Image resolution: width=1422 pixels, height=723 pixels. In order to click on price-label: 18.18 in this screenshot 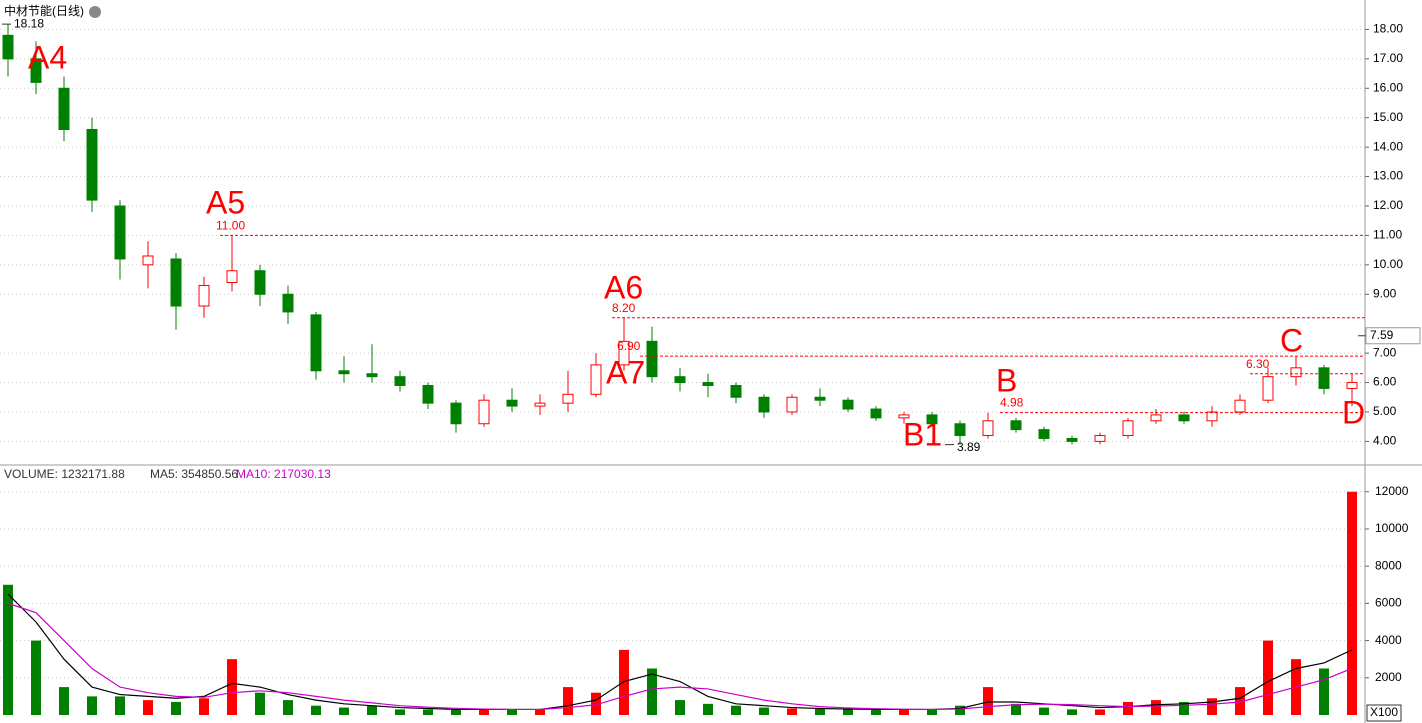, I will do `click(29, 23)`.